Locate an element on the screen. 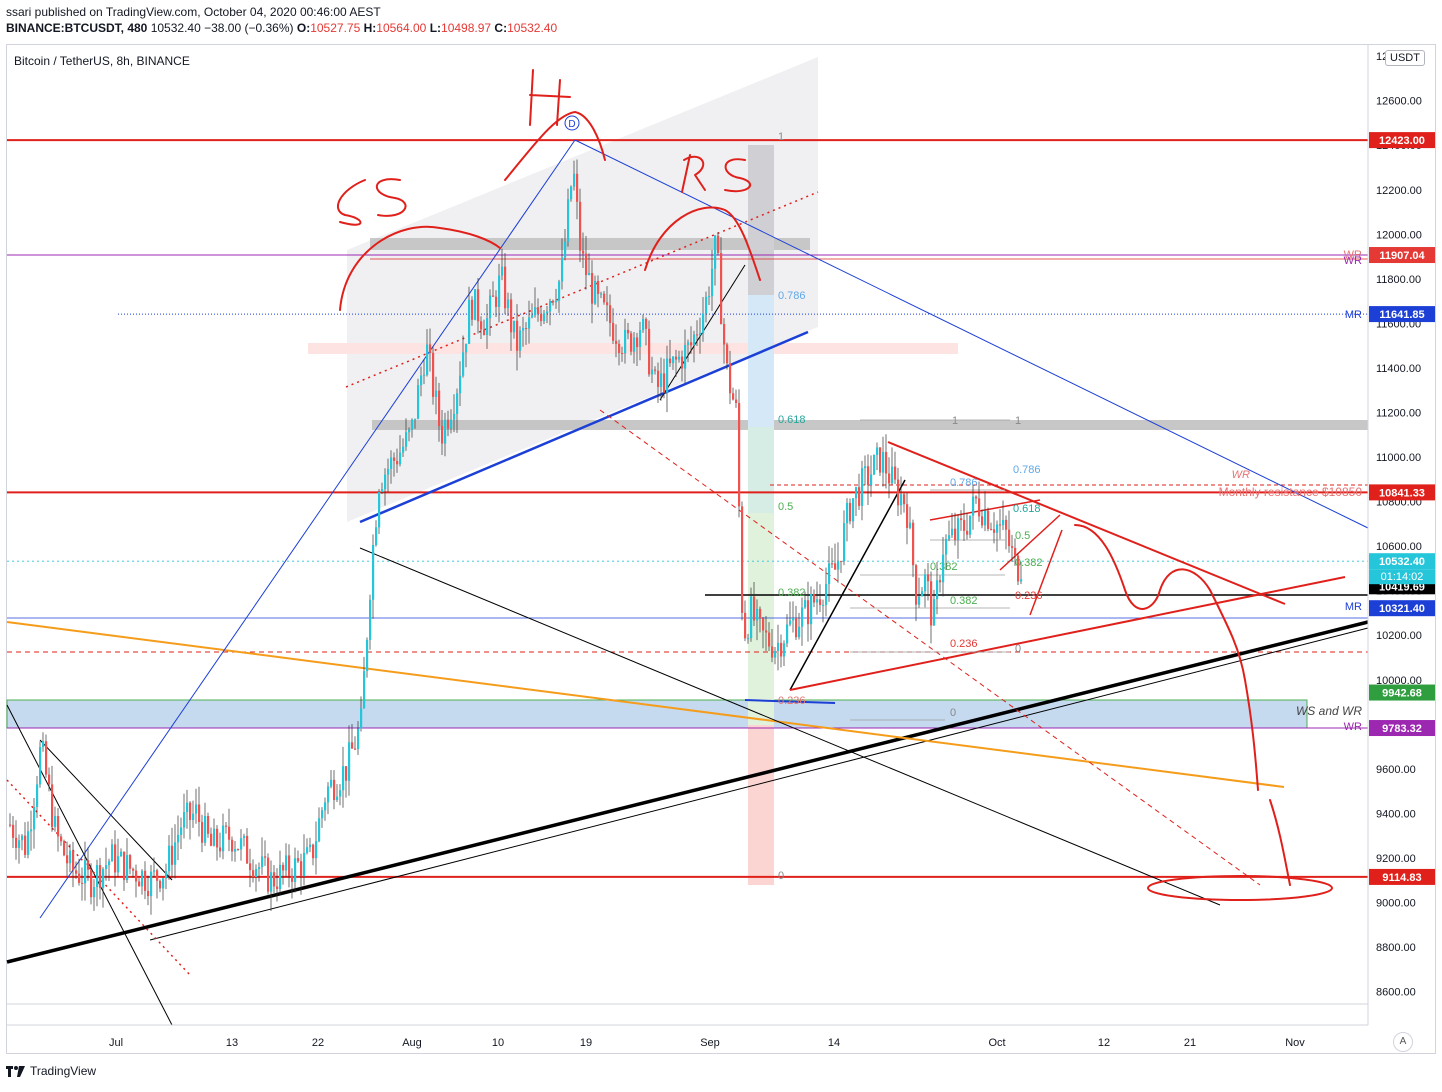 Image resolution: width=1442 pixels, height=1092 pixels. flag-line-b is located at coordinates (1046, 572).